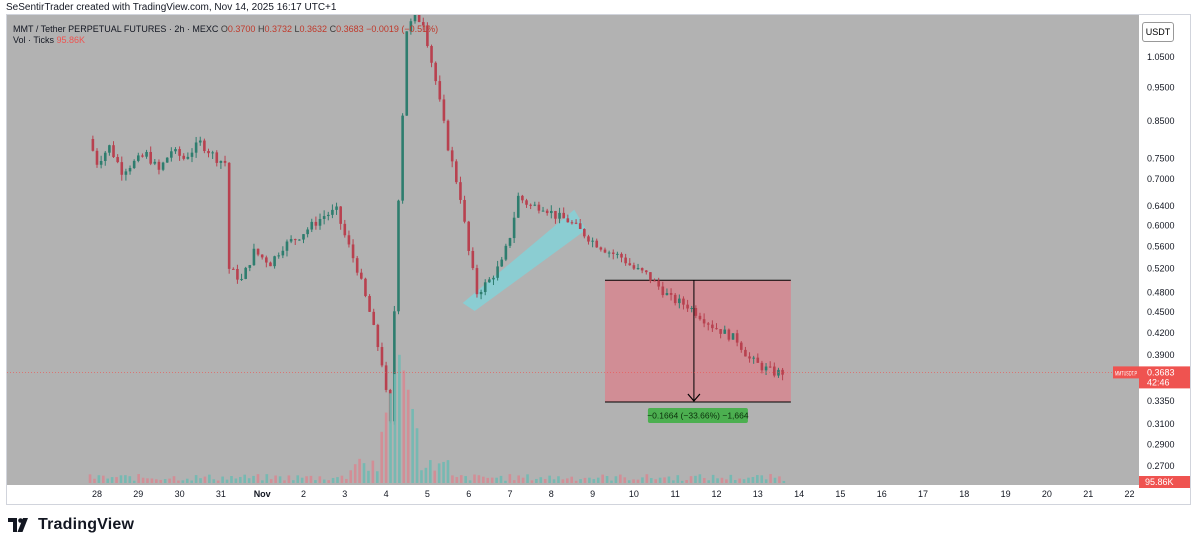 This screenshot has width=1199, height=545. Describe the element at coordinates (758, 494) in the screenshot. I see `x-tick-label: 13` at that location.